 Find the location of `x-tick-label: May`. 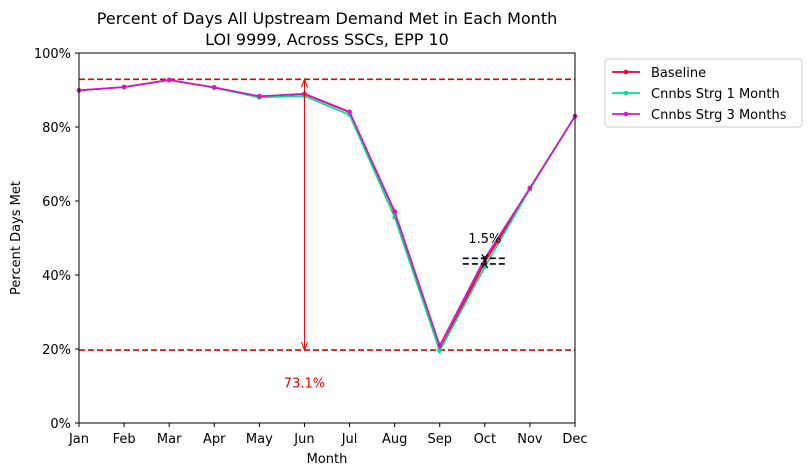

x-tick-label: May is located at coordinates (259, 439).